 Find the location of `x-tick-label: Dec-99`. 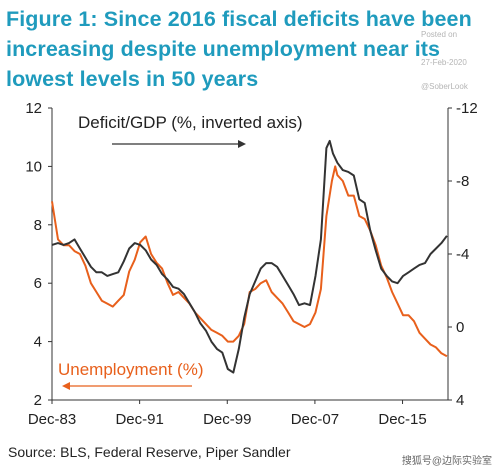

x-tick-label: Dec-99 is located at coordinates (227, 419).